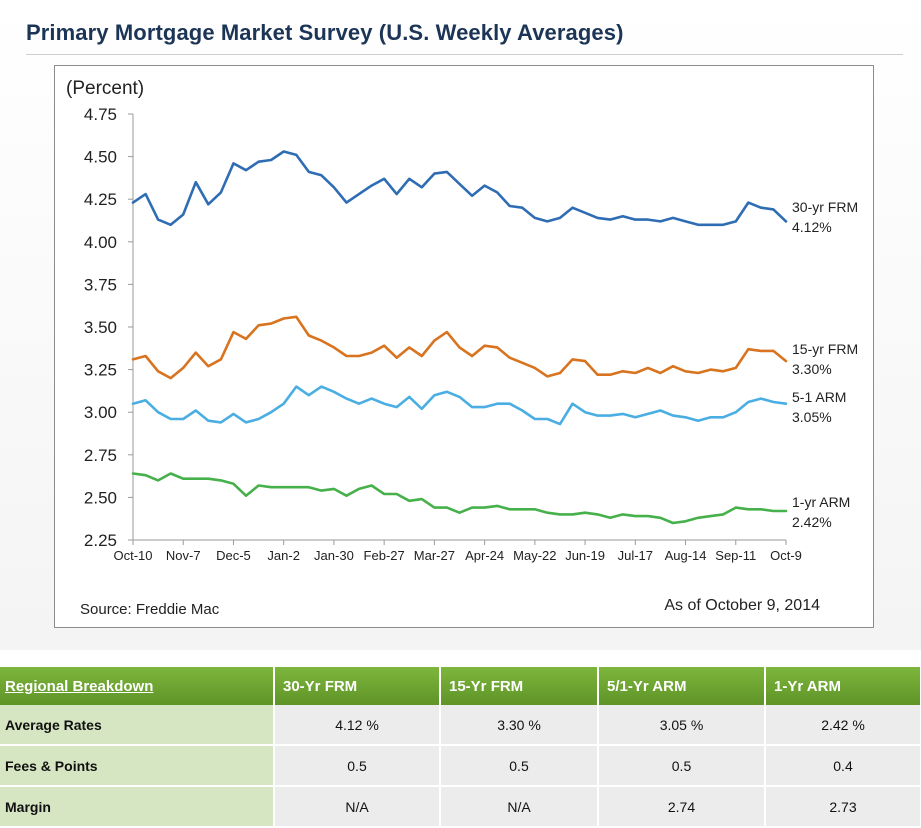 The image size is (921, 828). What do you see at coordinates (843, 685) in the screenshot?
I see `col-header-1yr-arm: 1-Yr ARM` at bounding box center [843, 685].